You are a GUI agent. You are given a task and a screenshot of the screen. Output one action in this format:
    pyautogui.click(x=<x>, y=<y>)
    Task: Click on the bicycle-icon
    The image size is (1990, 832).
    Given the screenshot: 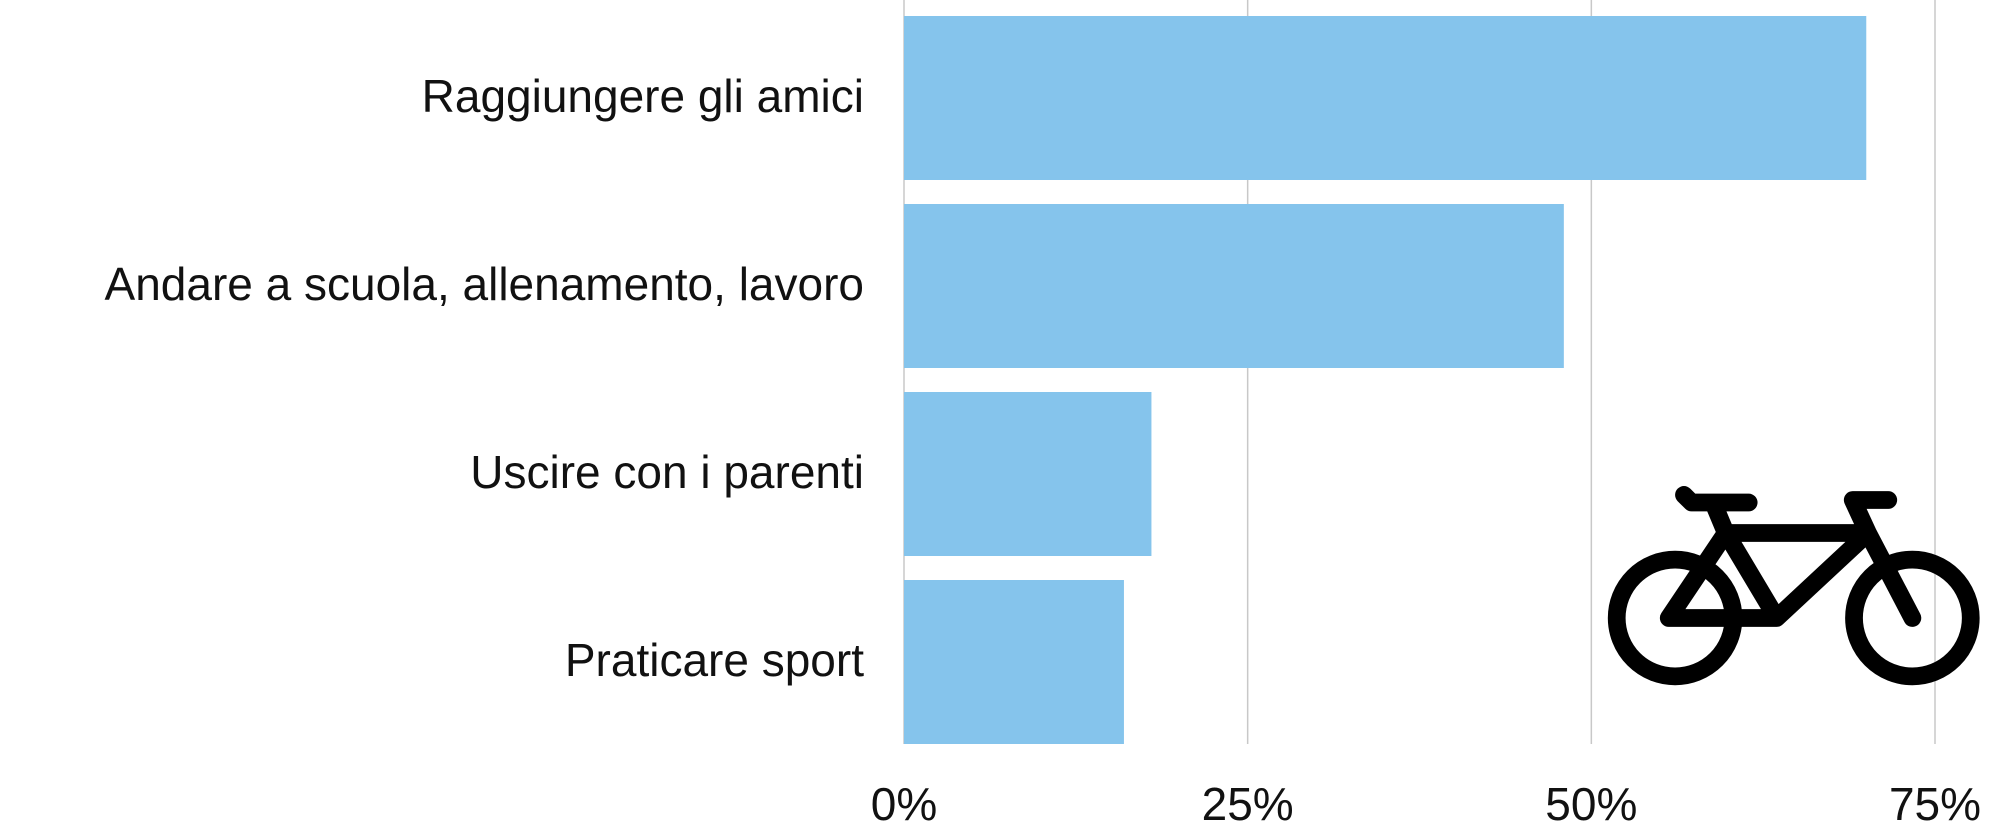 What is the action you would take?
    pyautogui.click(x=1793, y=586)
    